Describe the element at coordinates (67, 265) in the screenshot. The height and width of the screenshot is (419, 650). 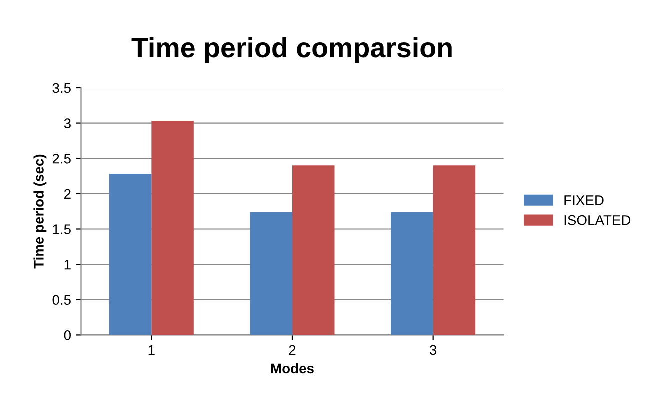
I see `y-tick-label: 1` at that location.